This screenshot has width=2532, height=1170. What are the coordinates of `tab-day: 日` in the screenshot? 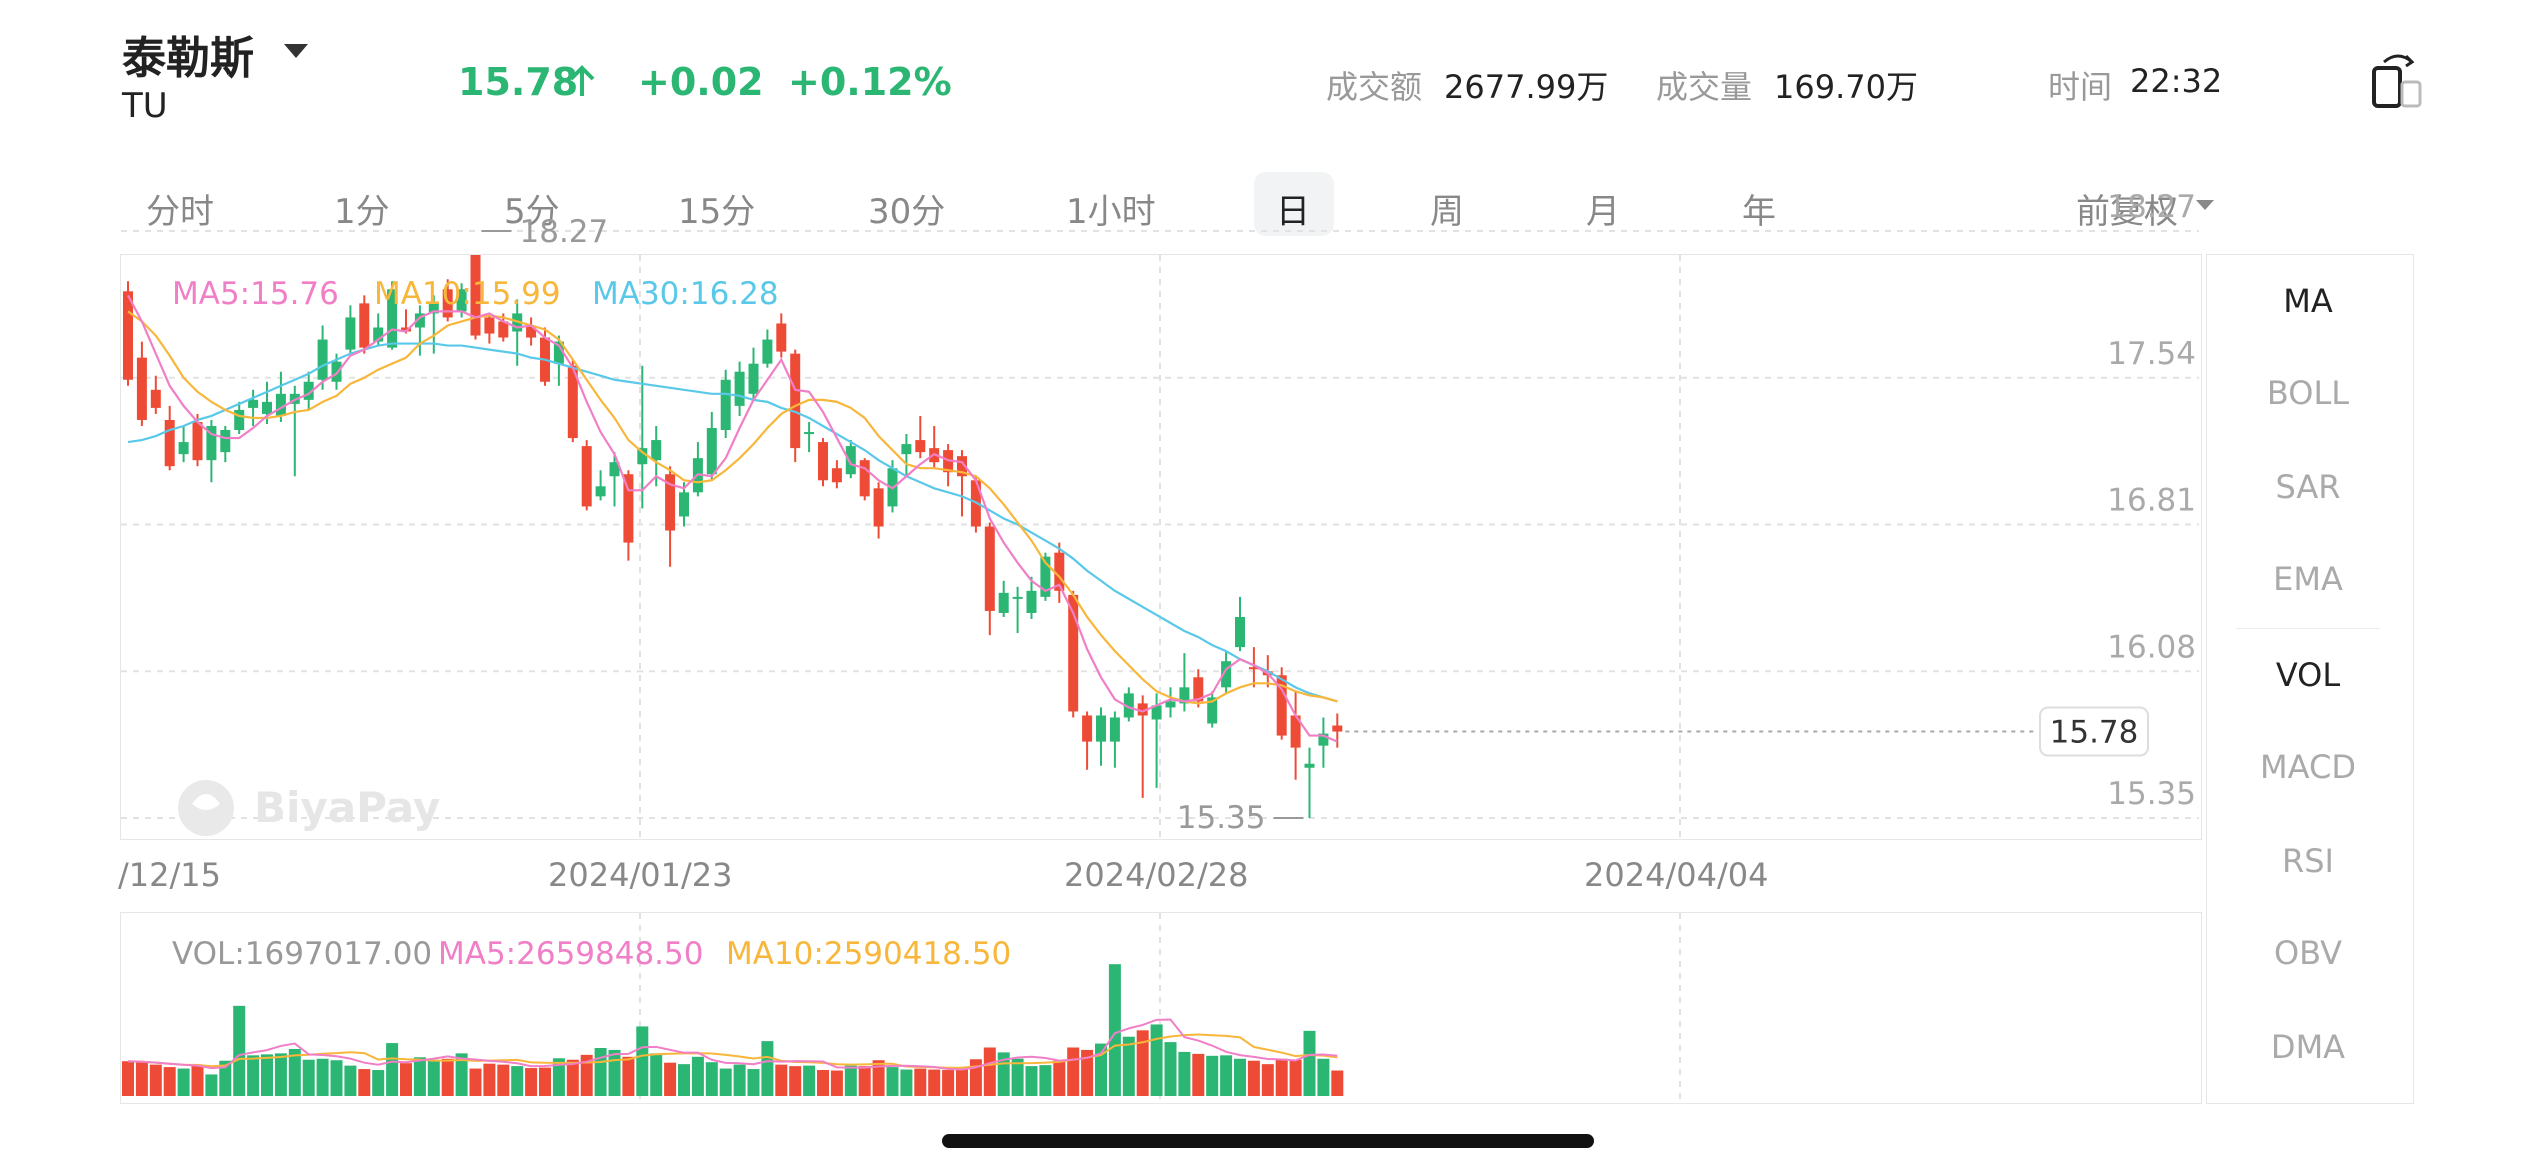 It's located at (1293, 212).